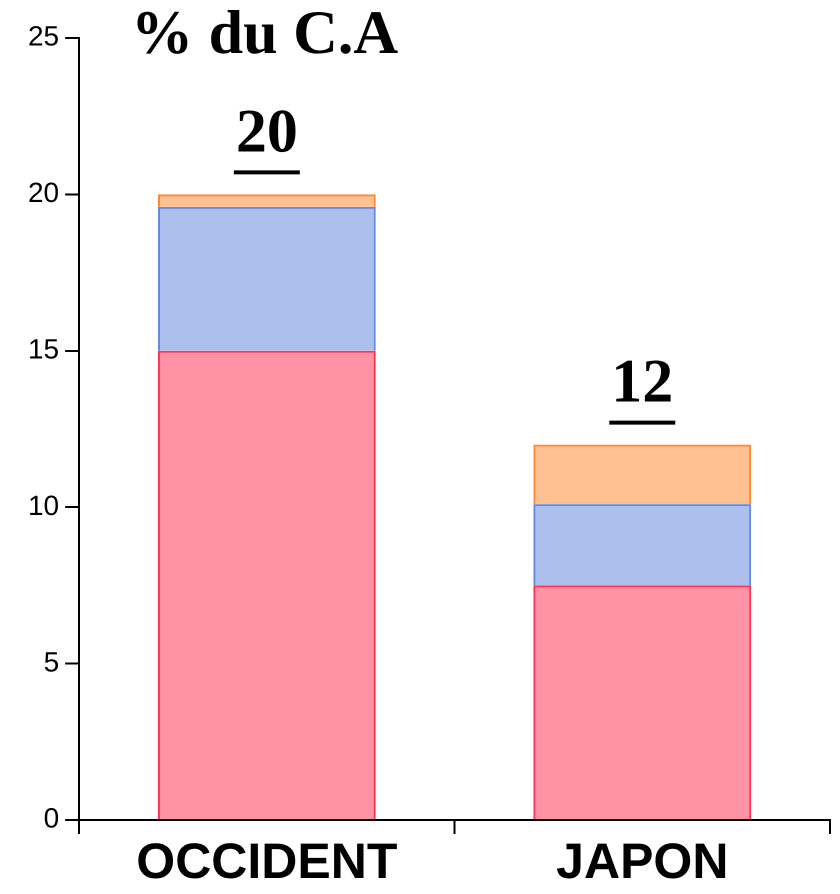  I want to click on y-tick-label: 25, so click(44, 36).